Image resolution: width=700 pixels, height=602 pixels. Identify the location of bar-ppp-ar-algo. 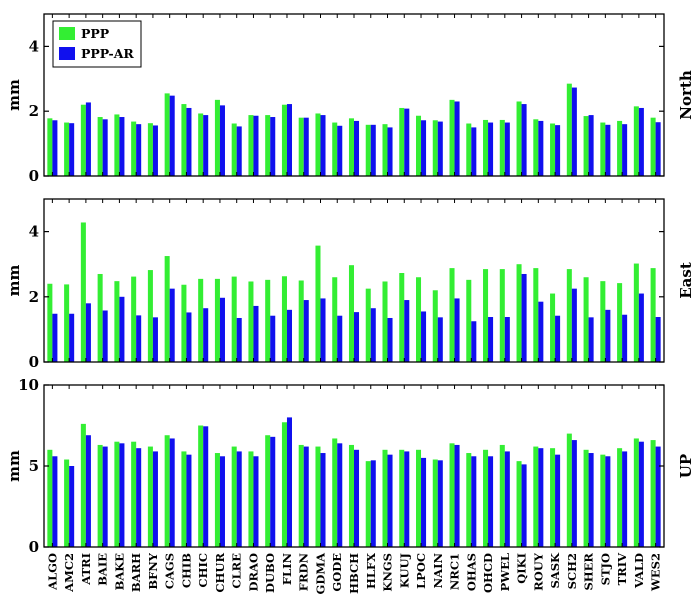
(55, 501).